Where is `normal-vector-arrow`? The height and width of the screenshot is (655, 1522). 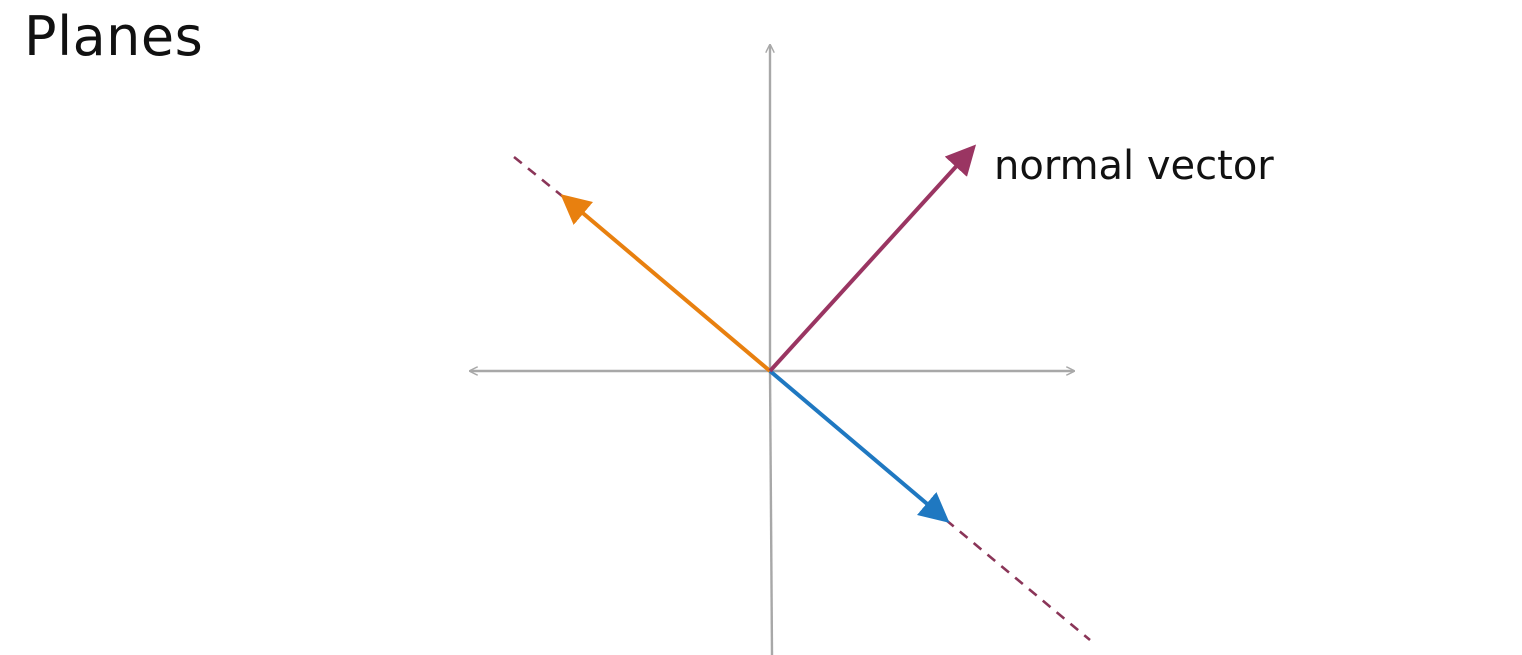 normal-vector-arrow is located at coordinates (872, 258).